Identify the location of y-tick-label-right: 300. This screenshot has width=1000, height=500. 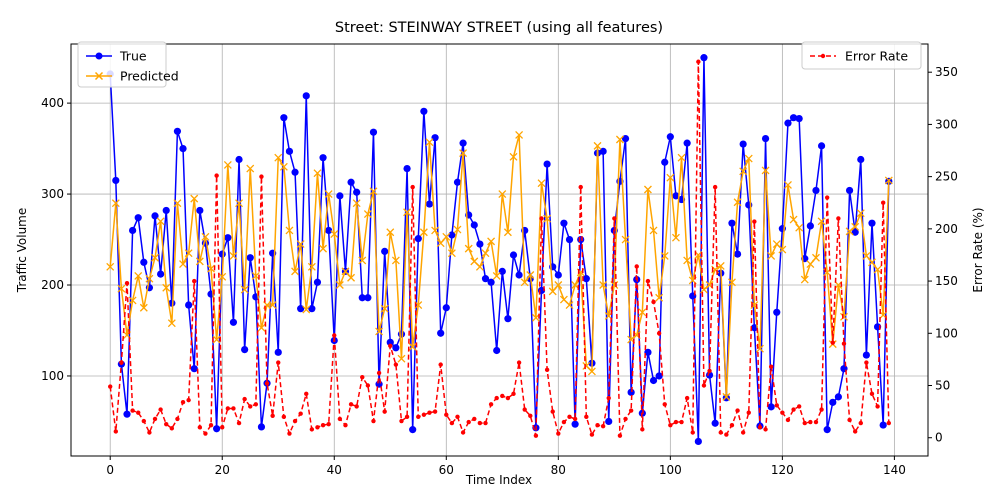
(946, 124).